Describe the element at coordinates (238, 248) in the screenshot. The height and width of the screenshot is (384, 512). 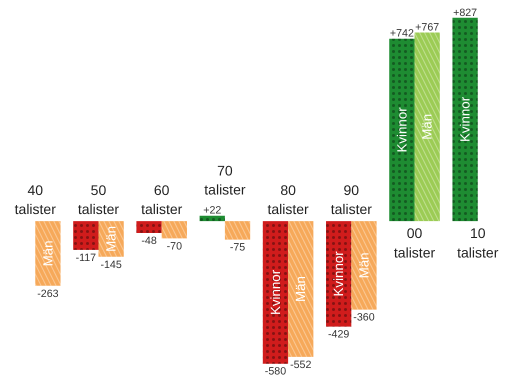
I see `data-label: -75` at that location.